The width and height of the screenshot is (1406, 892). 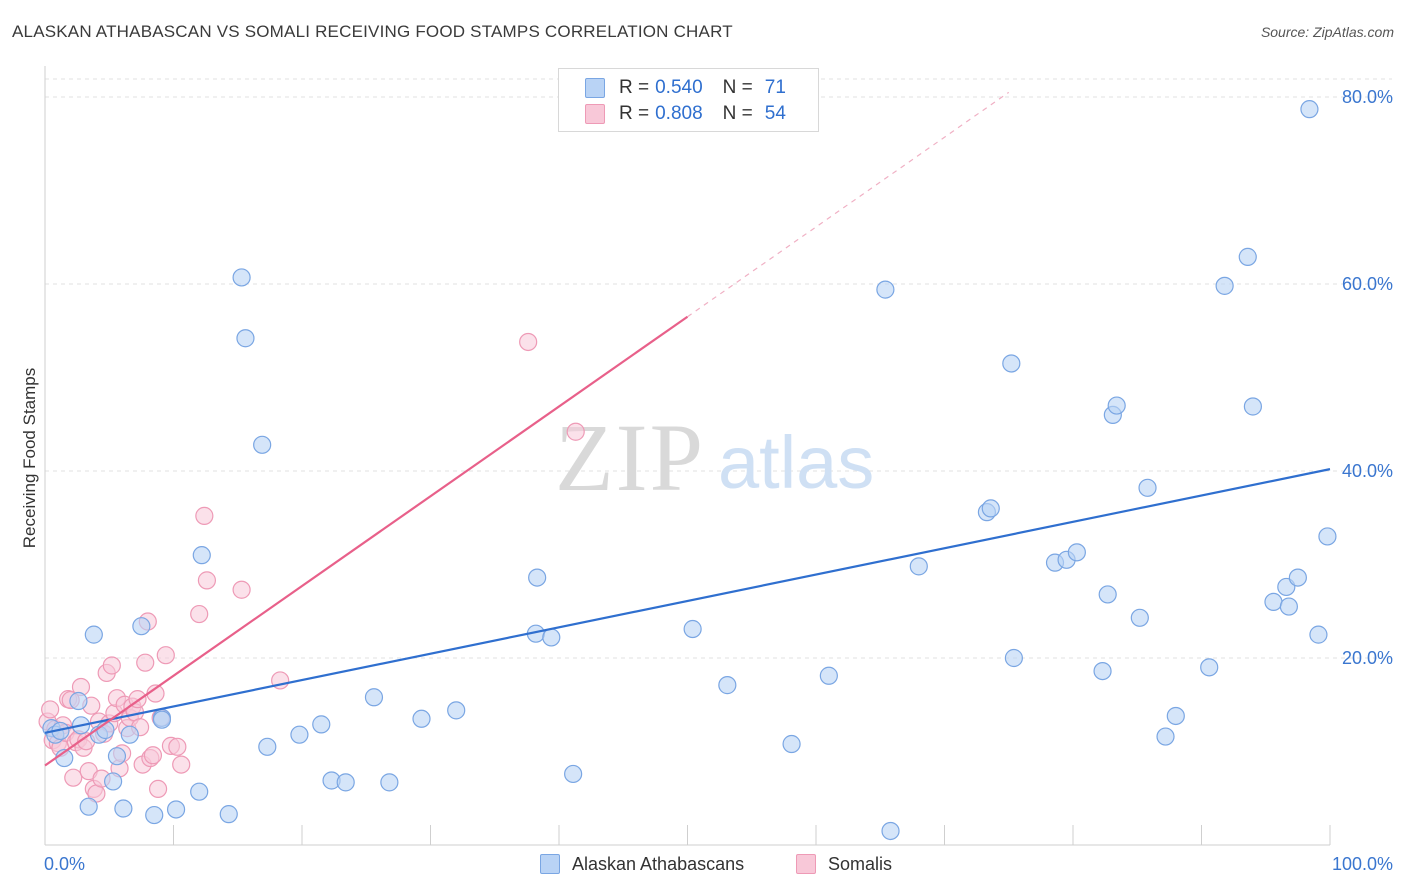 What do you see at coordinates (1367, 658) in the screenshot?
I see `y-tick-label: 20.0%` at bounding box center [1367, 658].